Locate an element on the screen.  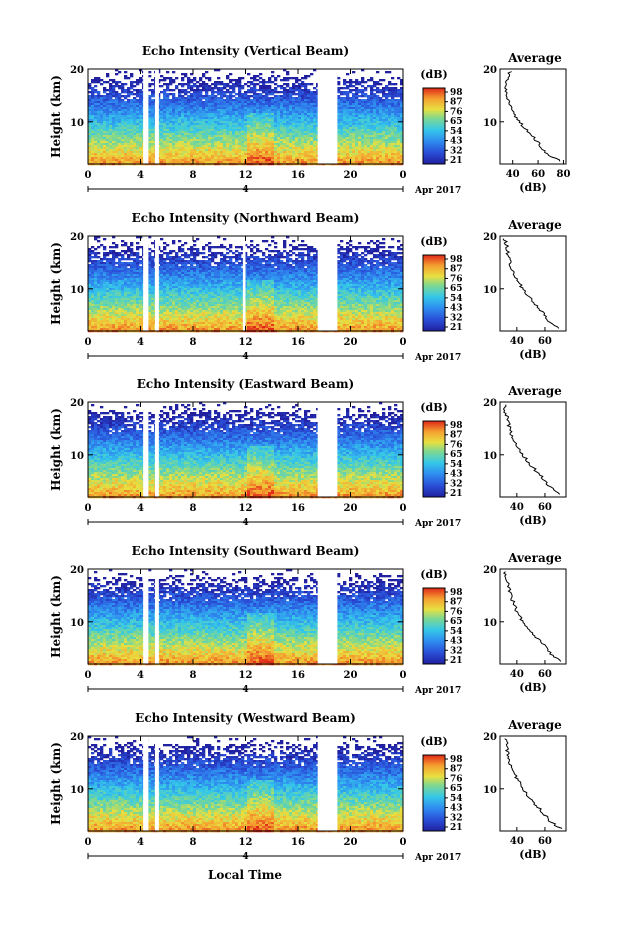
colorbar-tick-label: 87 is located at coordinates (456, 603).